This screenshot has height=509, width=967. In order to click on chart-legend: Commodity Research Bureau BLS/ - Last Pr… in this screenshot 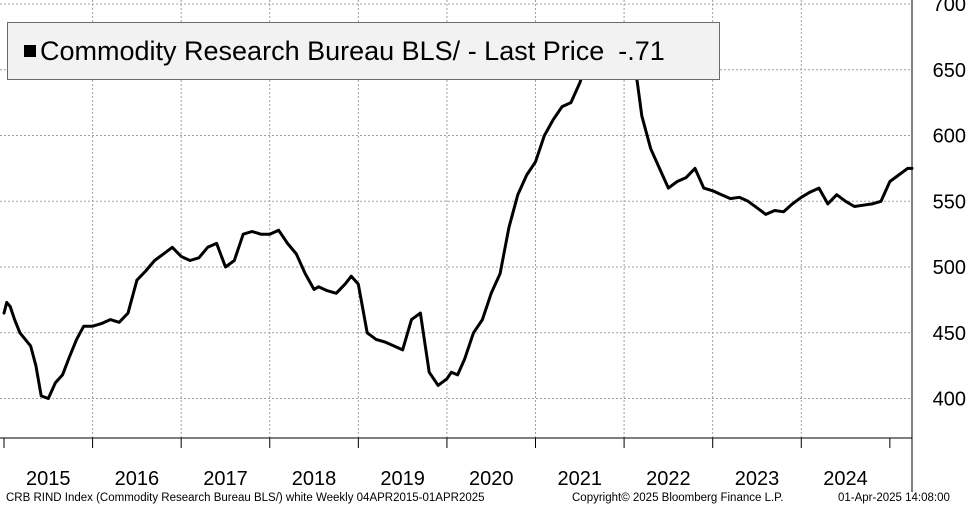, I will do `click(363, 51)`.